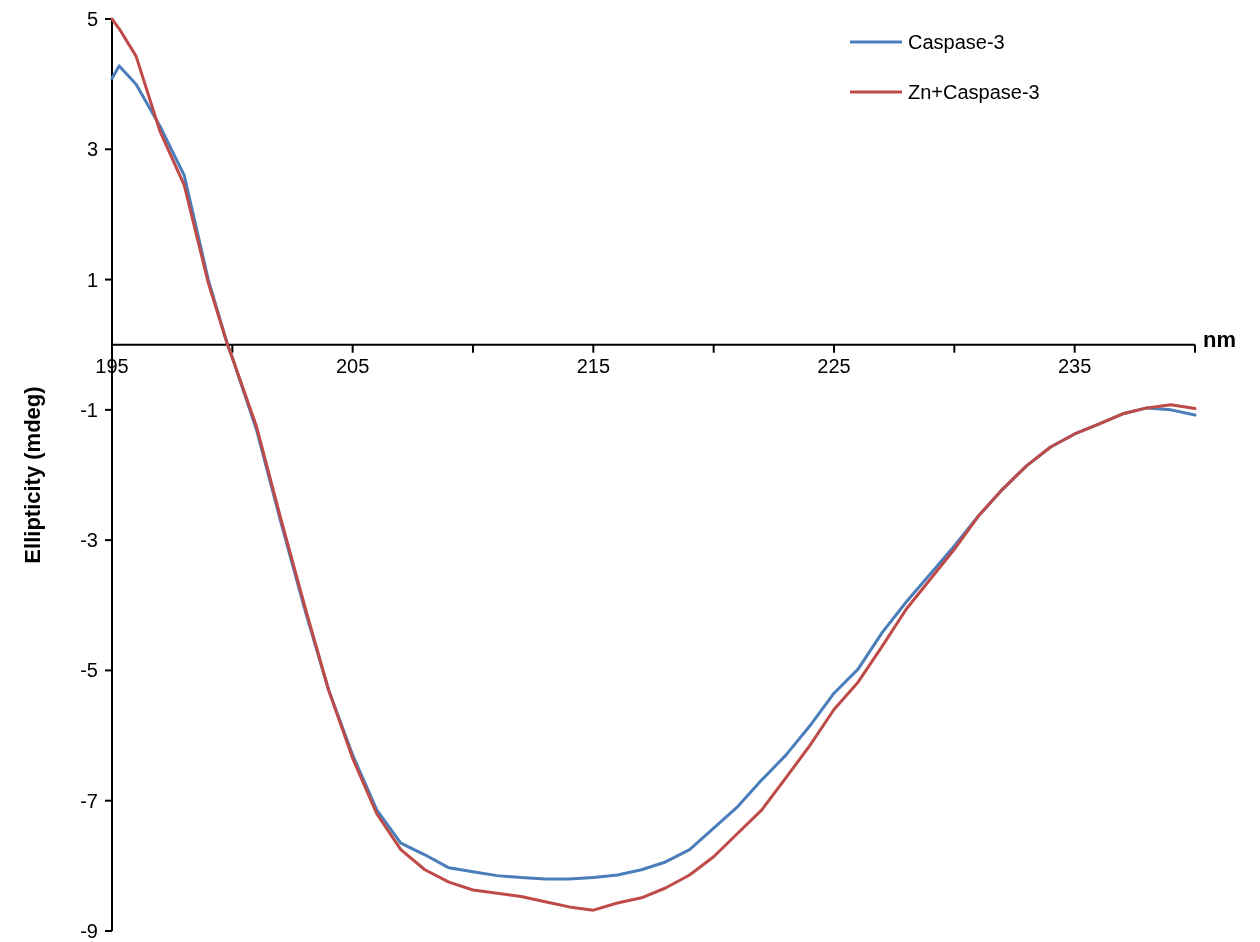 The image size is (1260, 942). I want to click on x-tick-label: 215, so click(593, 365).